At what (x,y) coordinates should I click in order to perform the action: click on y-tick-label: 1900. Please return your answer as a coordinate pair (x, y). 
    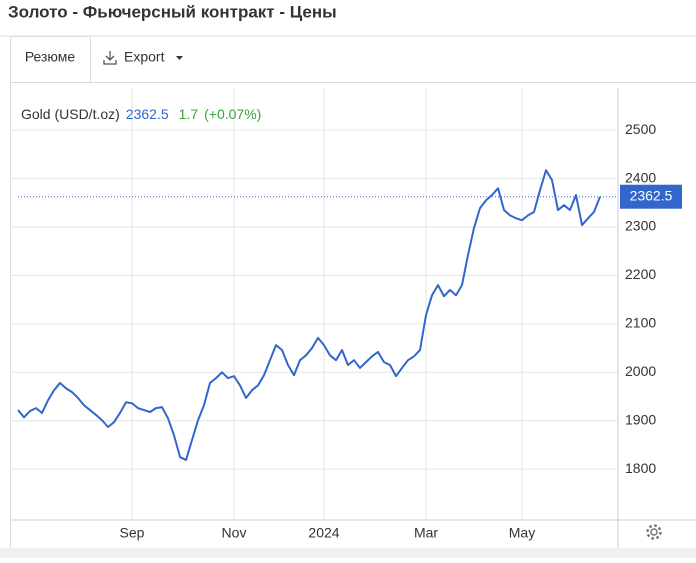
    Looking at the image, I should click on (640, 419).